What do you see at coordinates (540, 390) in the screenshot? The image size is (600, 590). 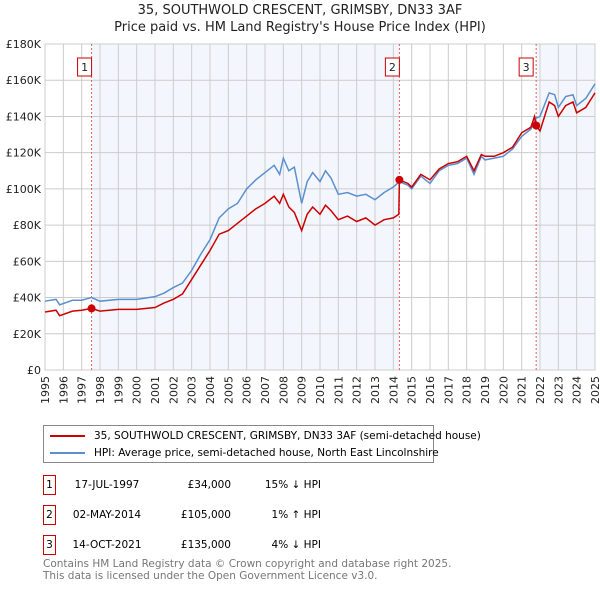 I see `x-tick-label: 2022` at bounding box center [540, 390].